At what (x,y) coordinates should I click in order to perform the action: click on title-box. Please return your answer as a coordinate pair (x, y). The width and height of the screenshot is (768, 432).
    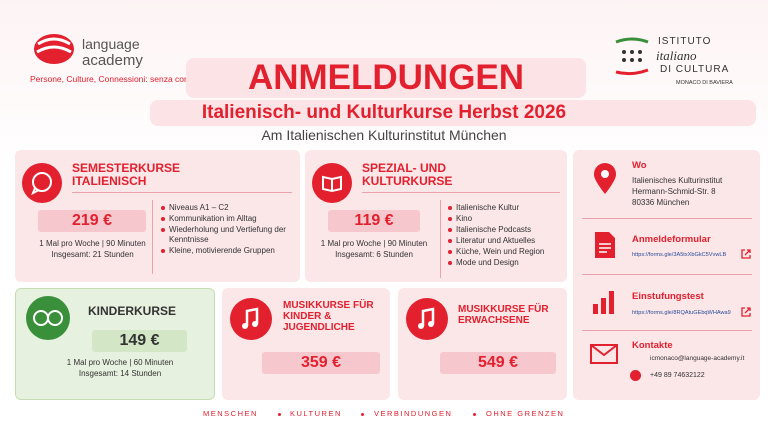
    Looking at the image, I should click on (386, 78).